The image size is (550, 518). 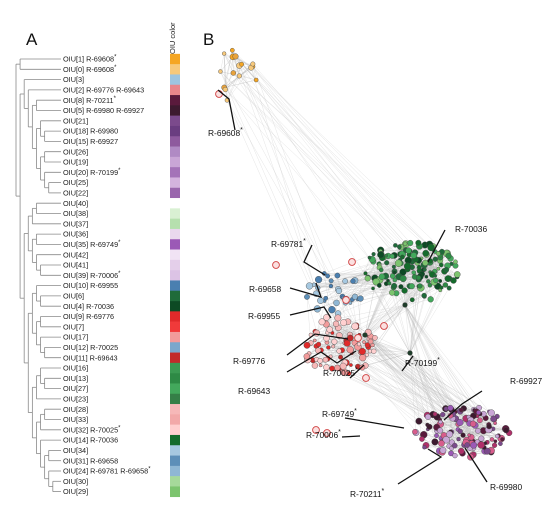 What do you see at coordinates (75, 378) in the screenshot?
I see `leaf-label: OIU[13]` at bounding box center [75, 378].